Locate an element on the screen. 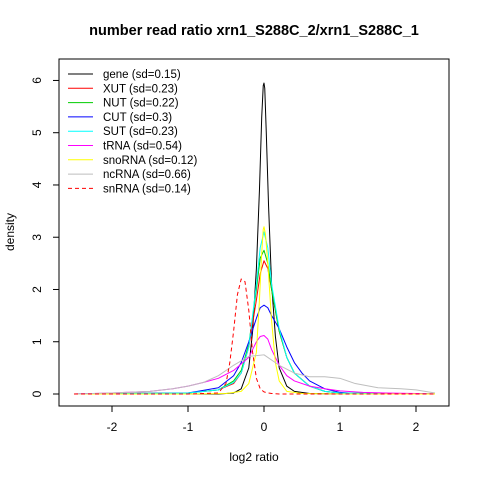 This screenshot has width=480, height=480. legend-label-2: NUT (sd=0.22) is located at coordinates (141, 104).